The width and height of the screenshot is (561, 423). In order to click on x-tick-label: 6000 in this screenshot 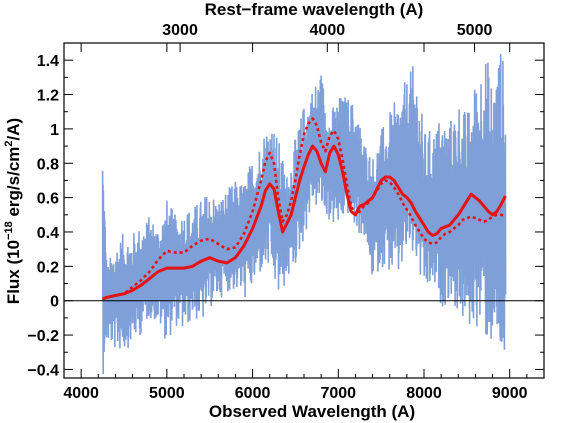, I will do `click(253, 393)`.